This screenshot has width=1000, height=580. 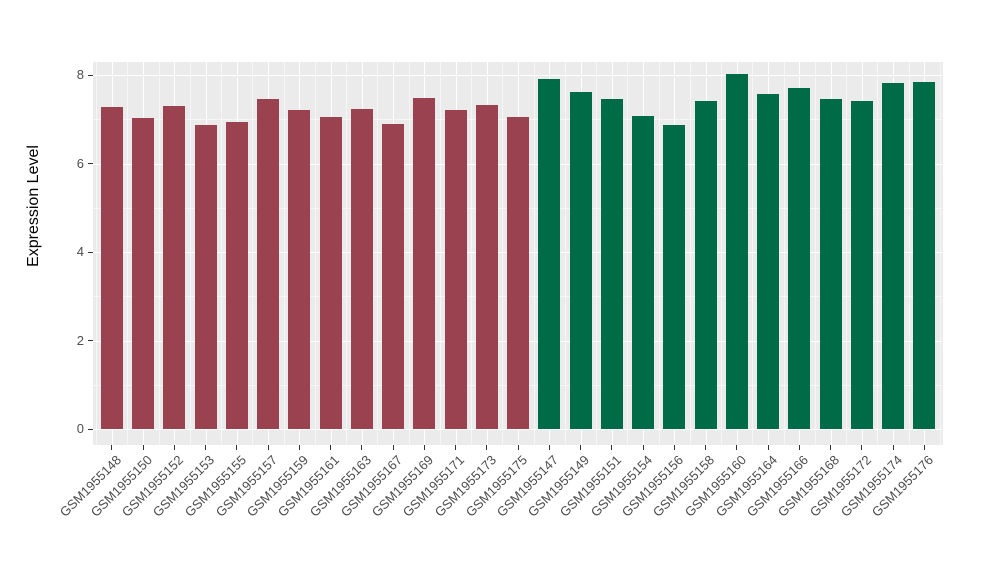 What do you see at coordinates (80, 340) in the screenshot?
I see `y-tick-label: 2` at bounding box center [80, 340].